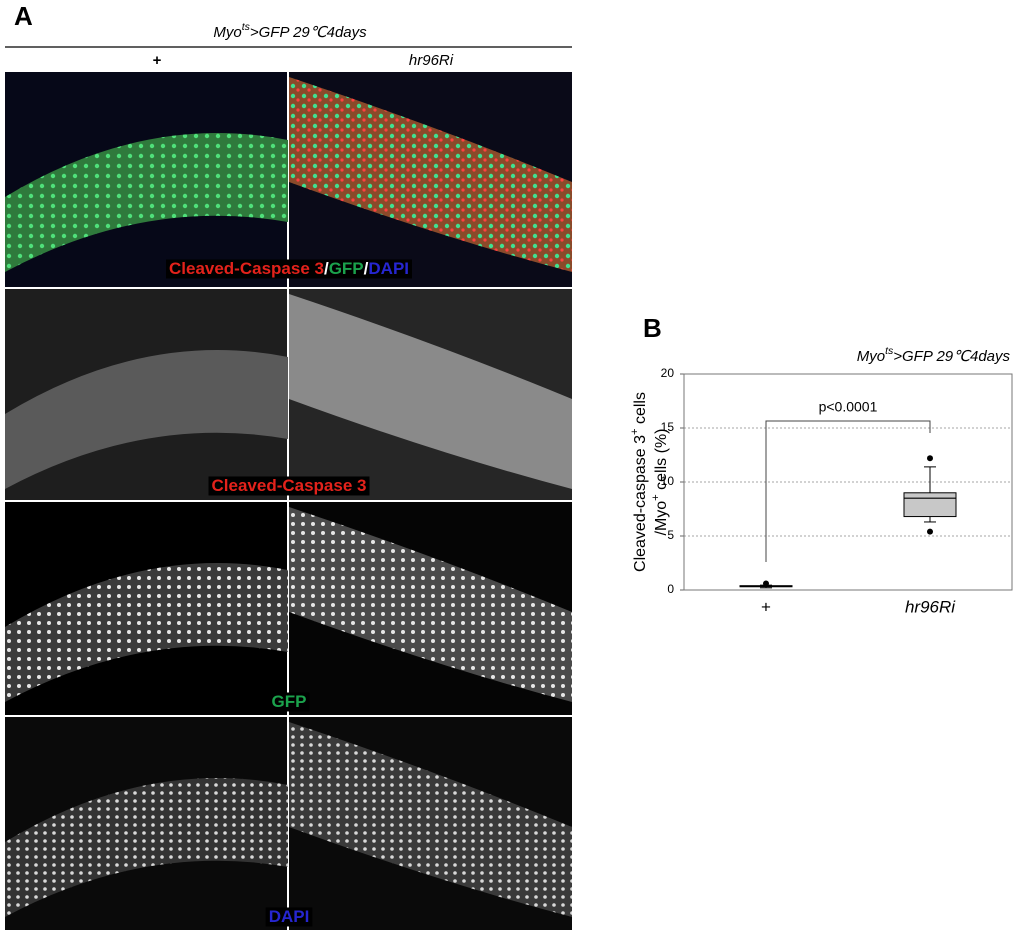 The image size is (1020, 934). What do you see at coordinates (930, 505) in the screenshot?
I see `box` at bounding box center [930, 505].